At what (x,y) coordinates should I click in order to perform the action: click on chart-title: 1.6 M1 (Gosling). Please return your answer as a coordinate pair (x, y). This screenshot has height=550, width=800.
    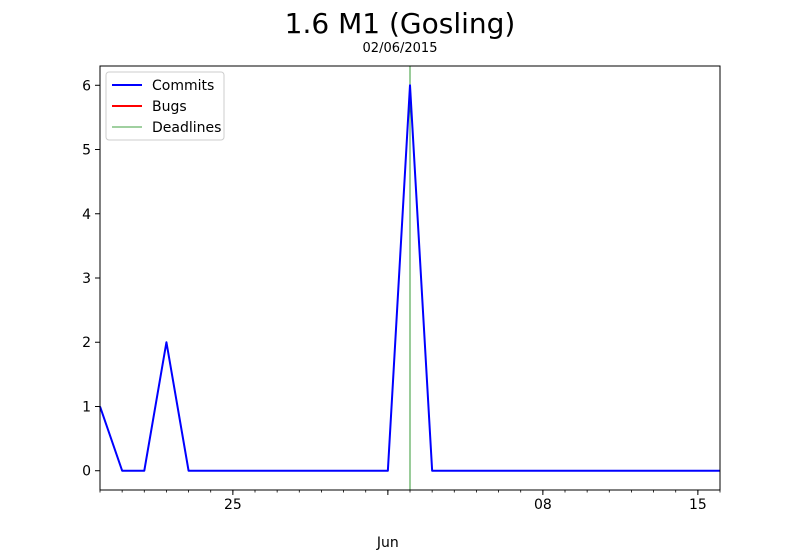
    Looking at the image, I should click on (400, 23).